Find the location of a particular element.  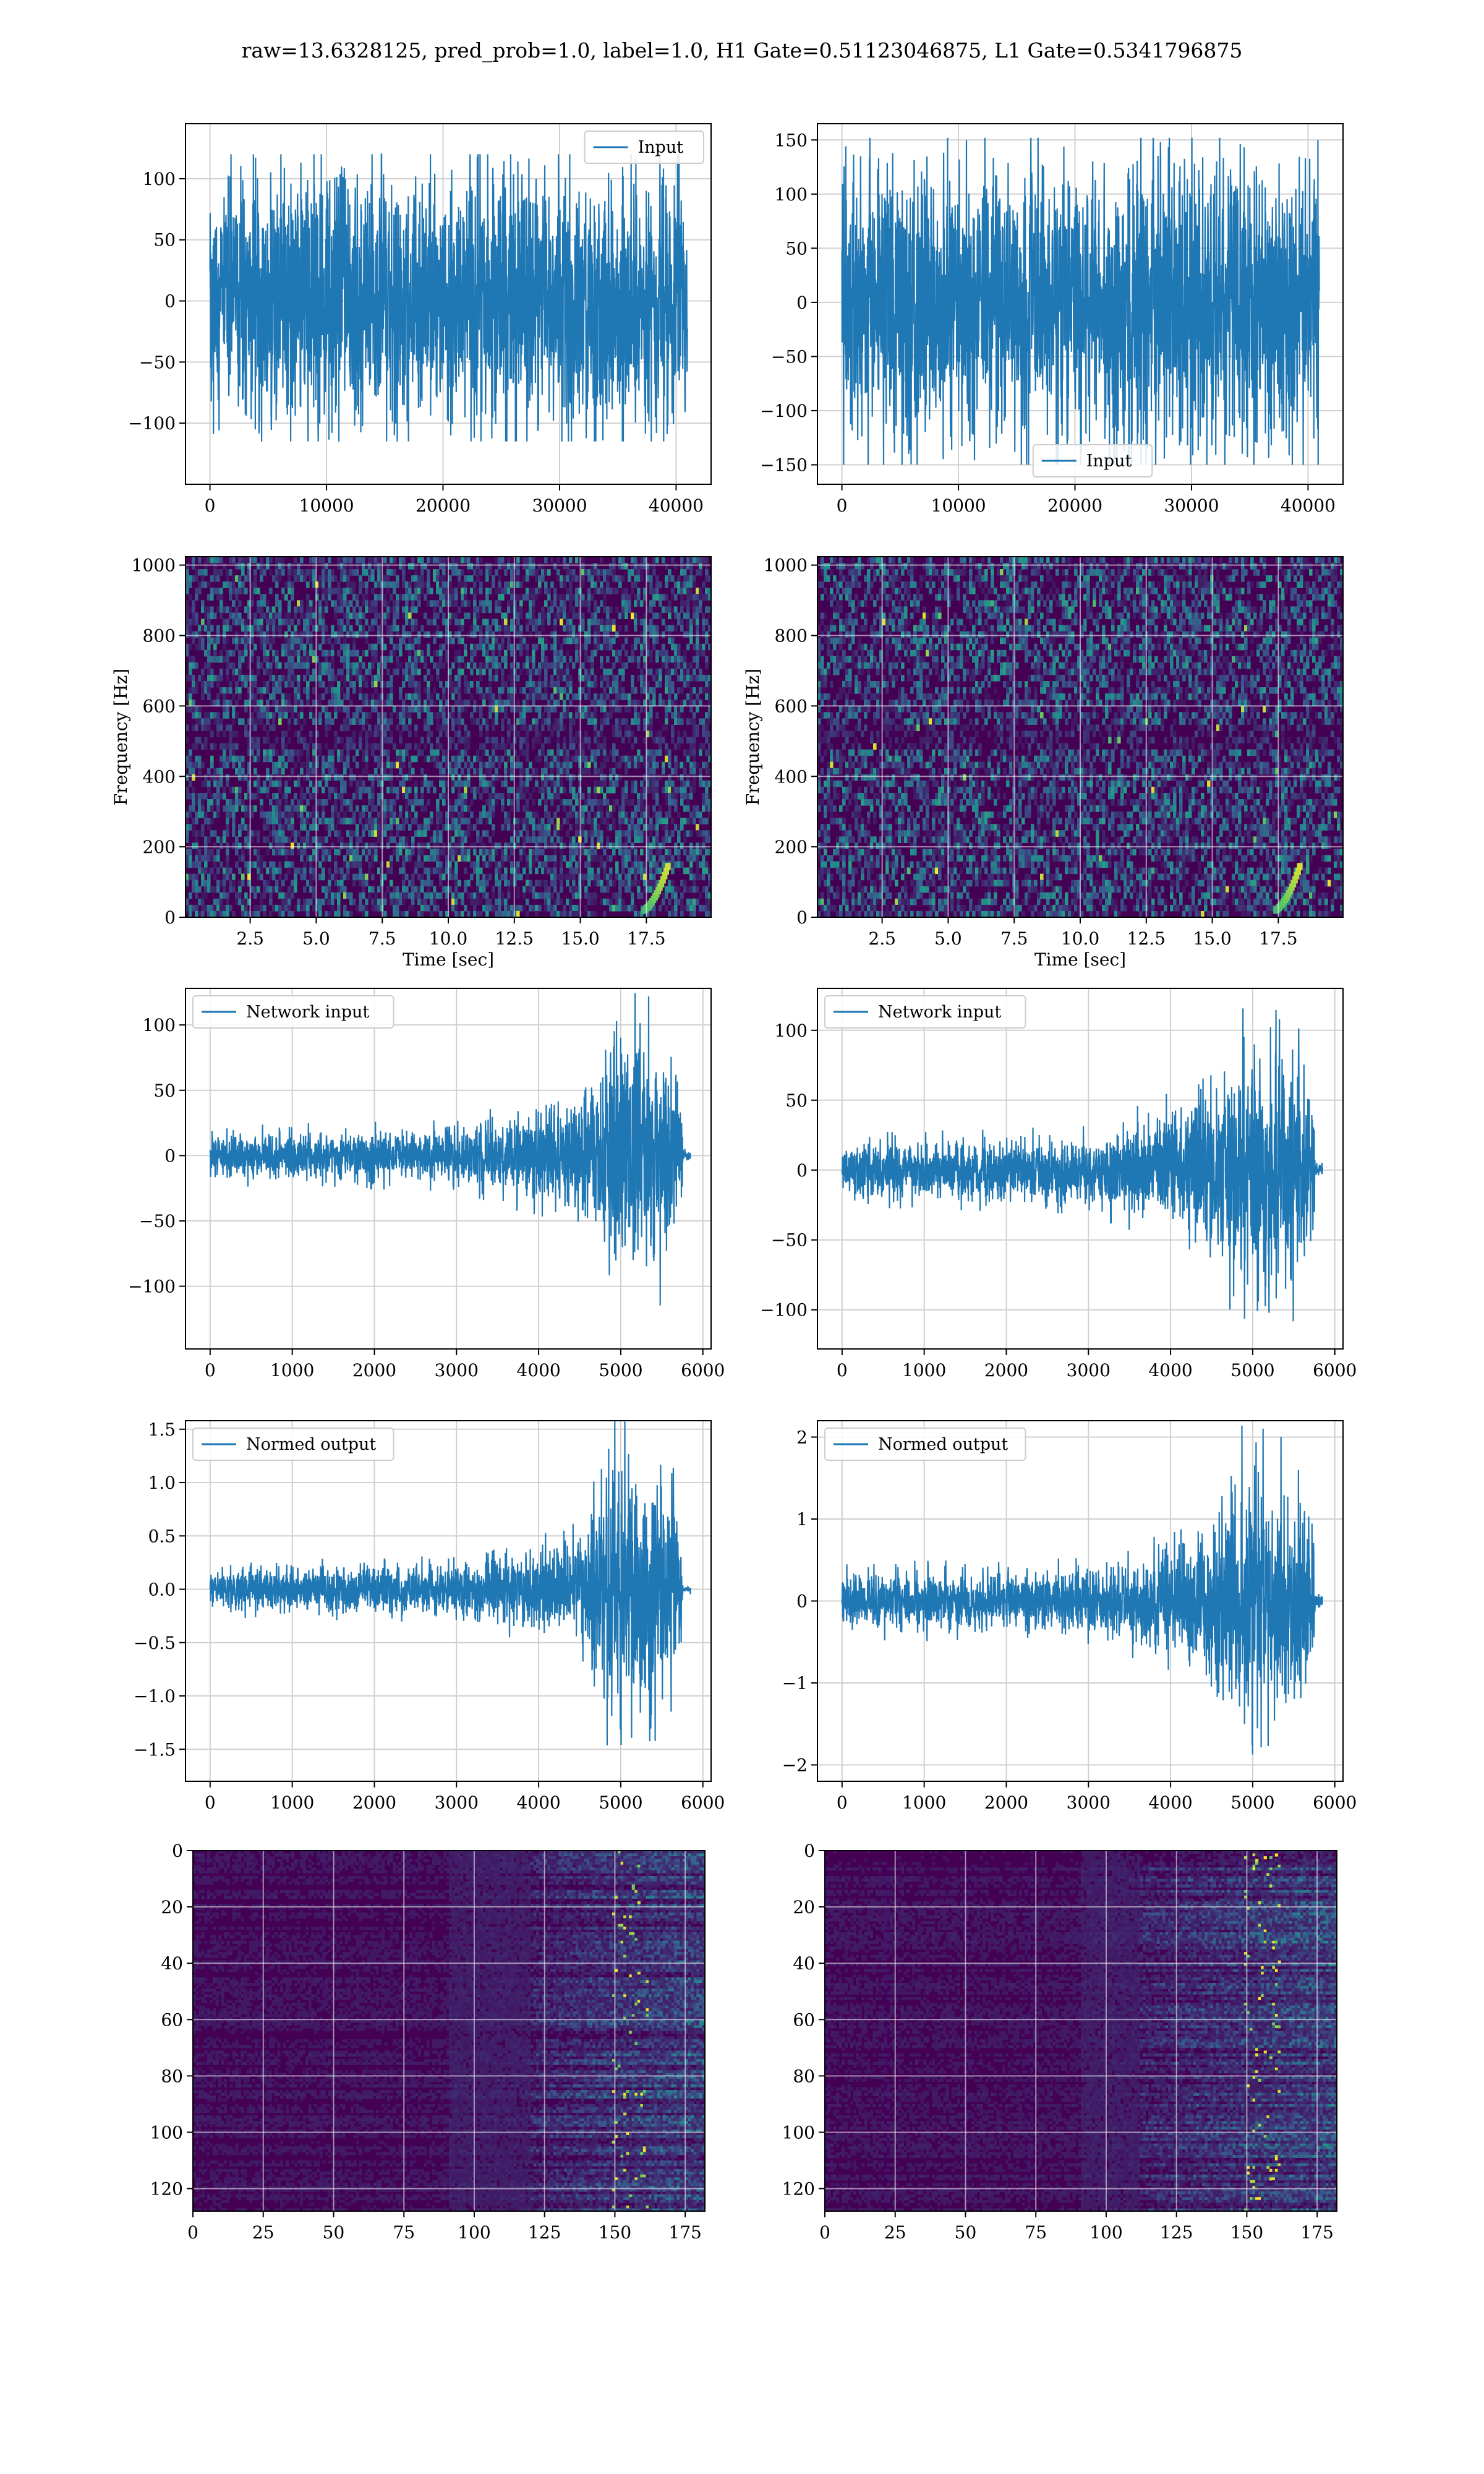

input-l1-series-line is located at coordinates (1080, 301).